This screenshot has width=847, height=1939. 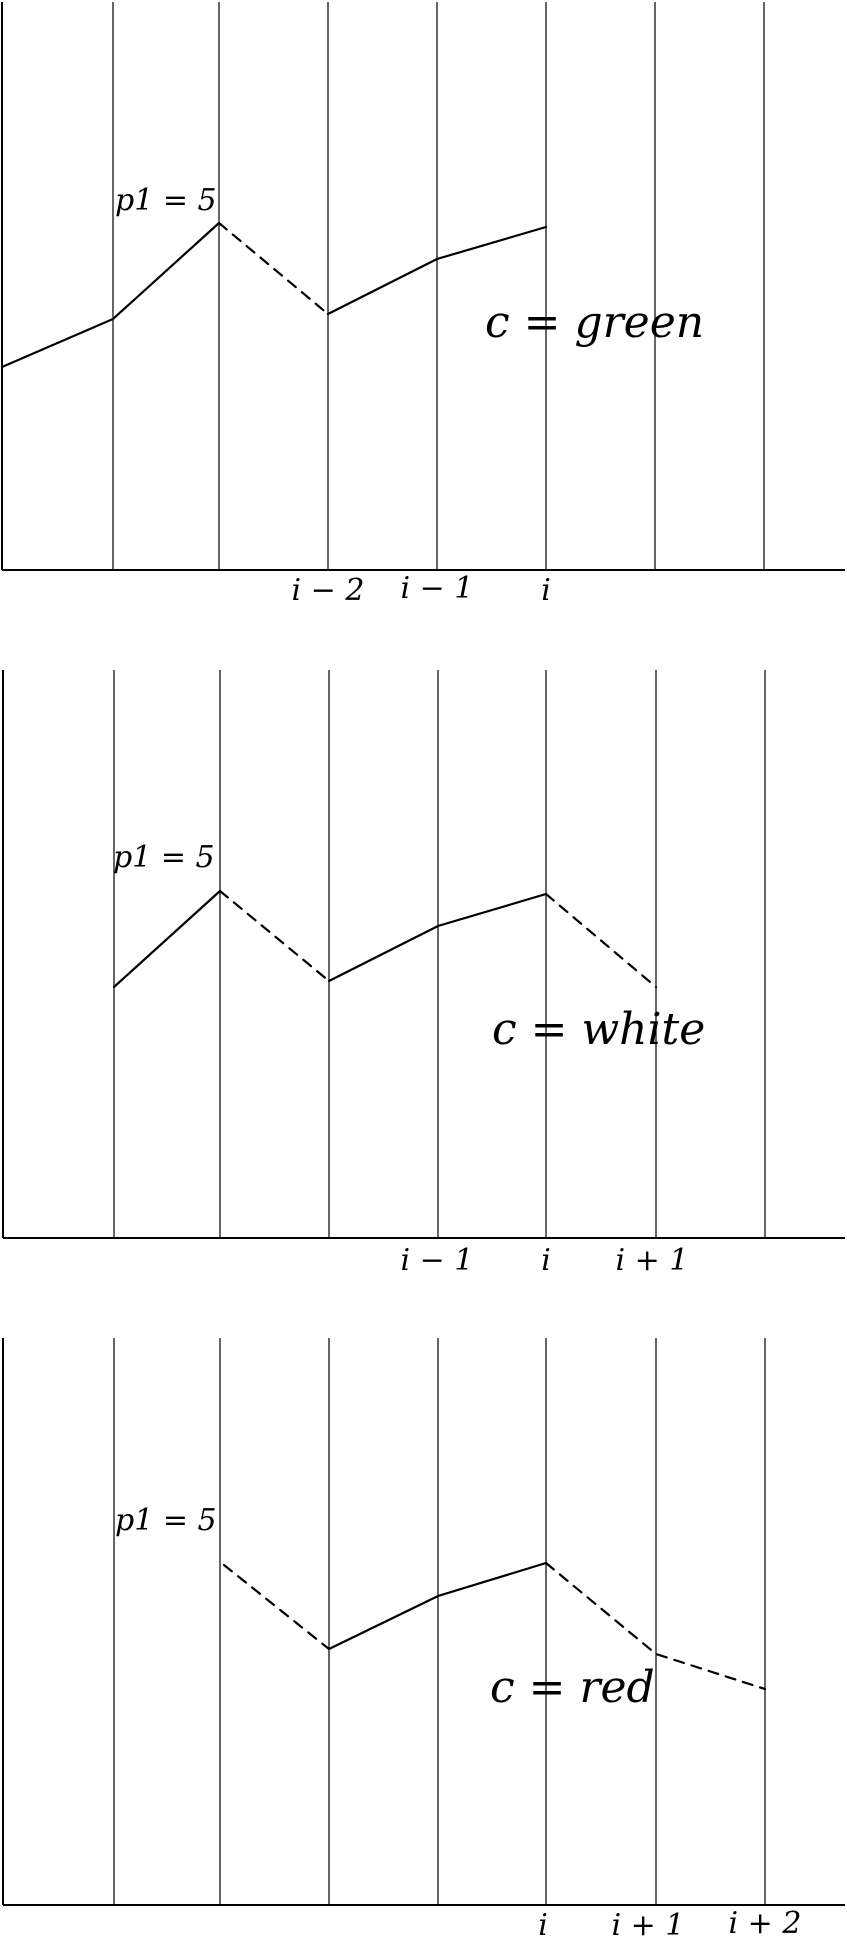 I want to click on panel-1-tick-label: i − 2, so click(x=328, y=590).